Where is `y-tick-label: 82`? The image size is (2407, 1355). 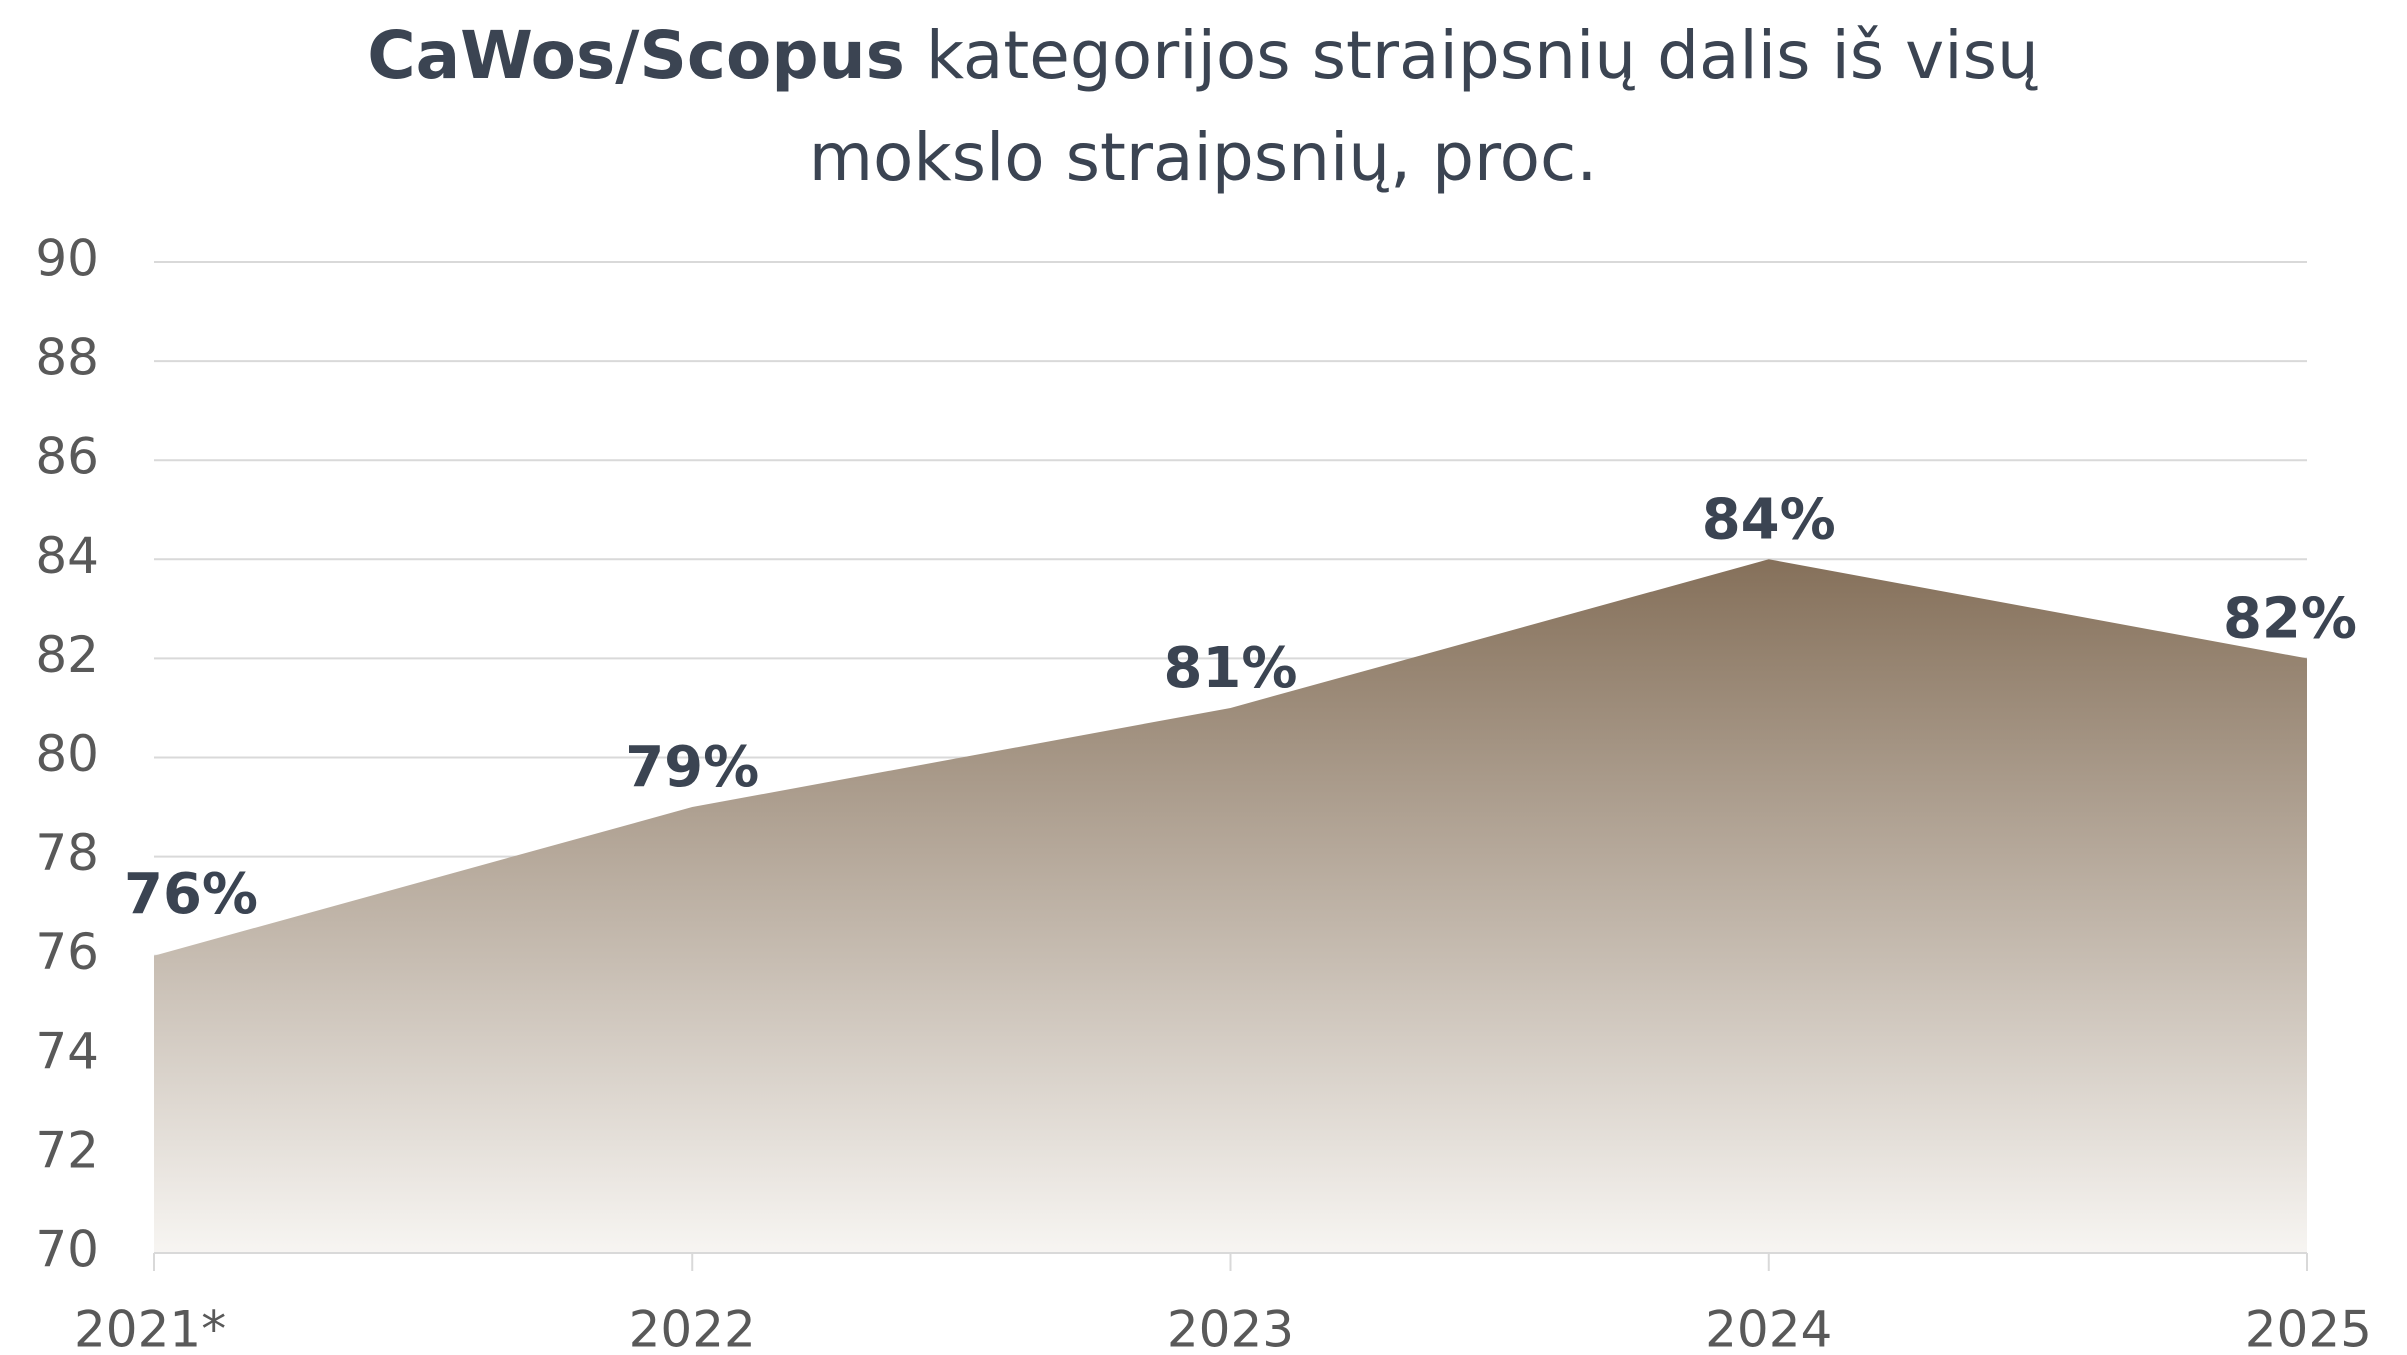
y-tick-label: 82 is located at coordinates (67, 655).